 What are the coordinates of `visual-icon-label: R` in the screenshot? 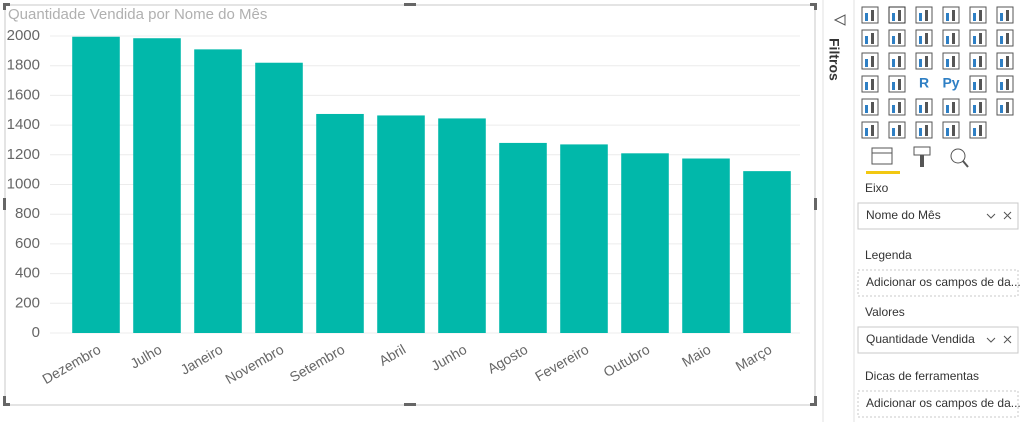 It's located at (924, 83).